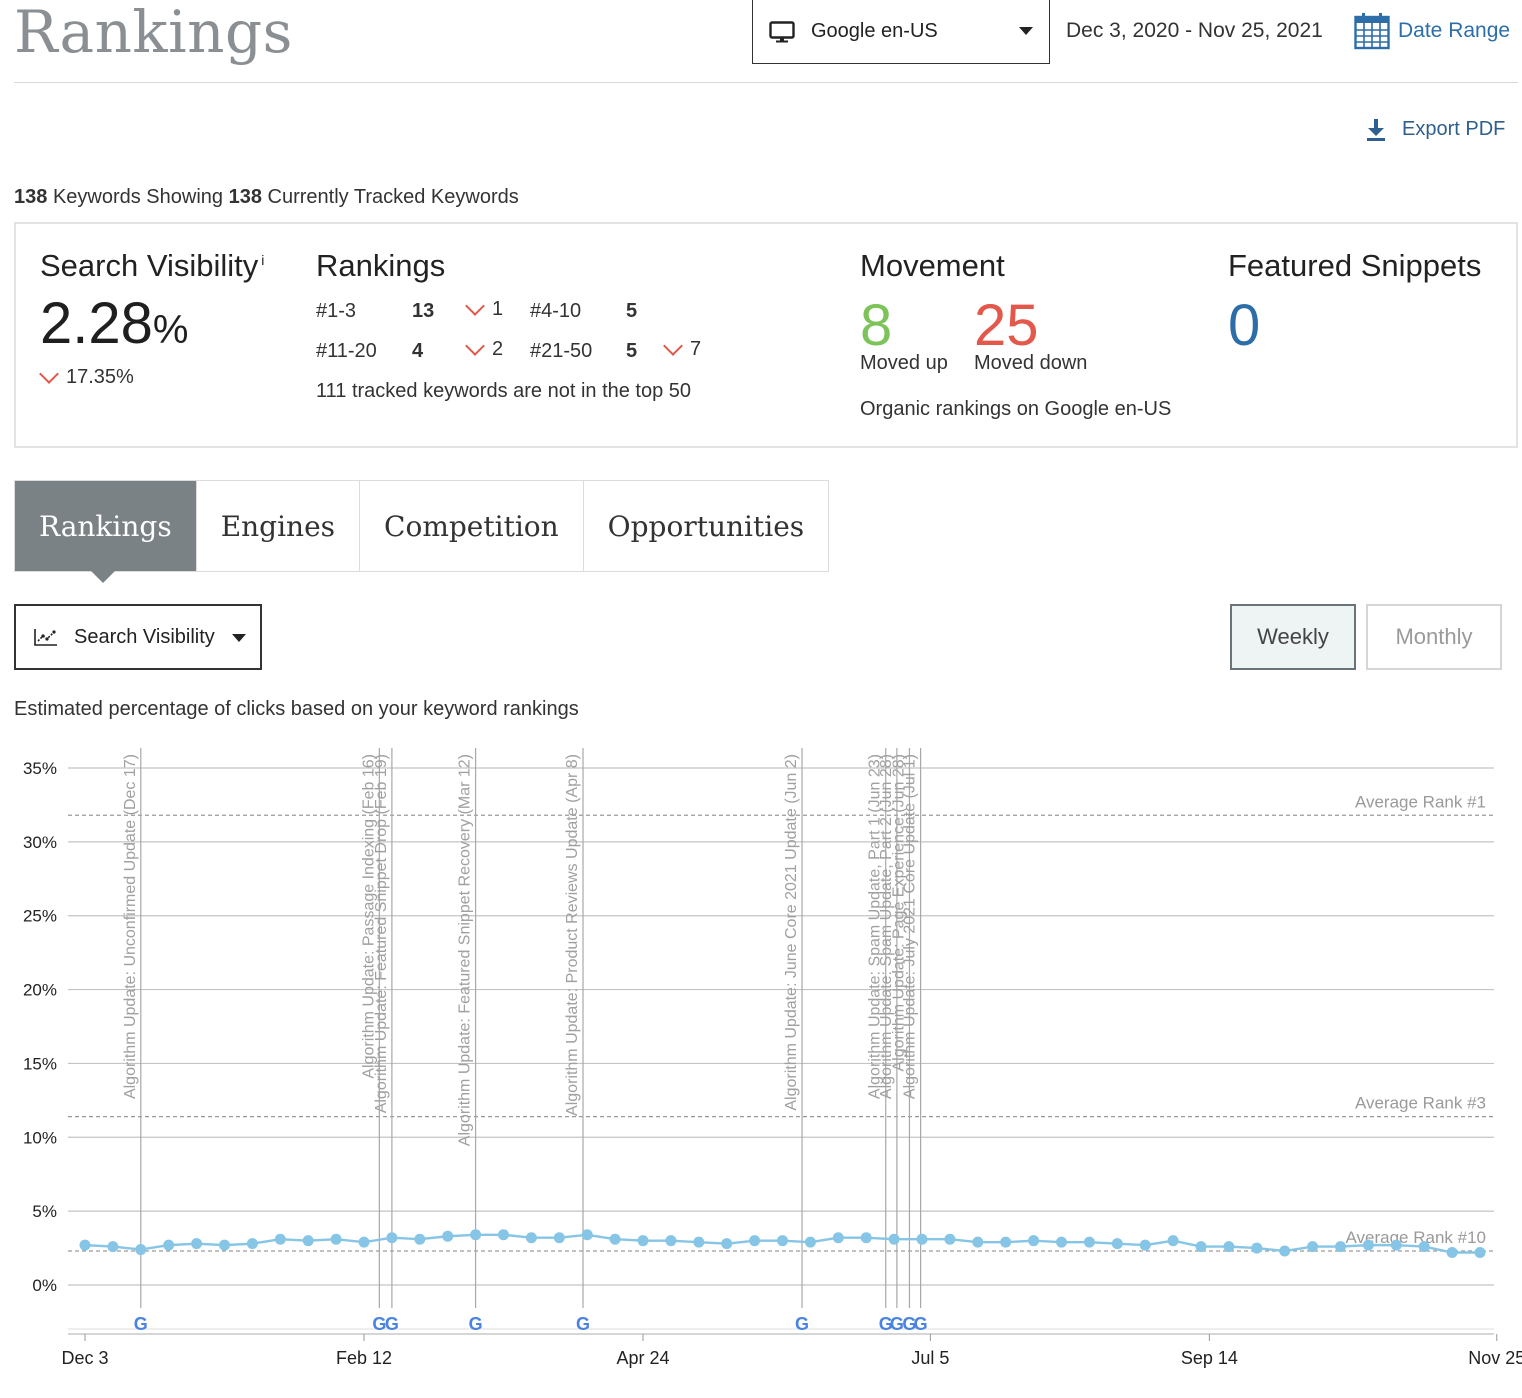  What do you see at coordinates (904, 363) in the screenshot?
I see `moved-up-label: Moved up` at bounding box center [904, 363].